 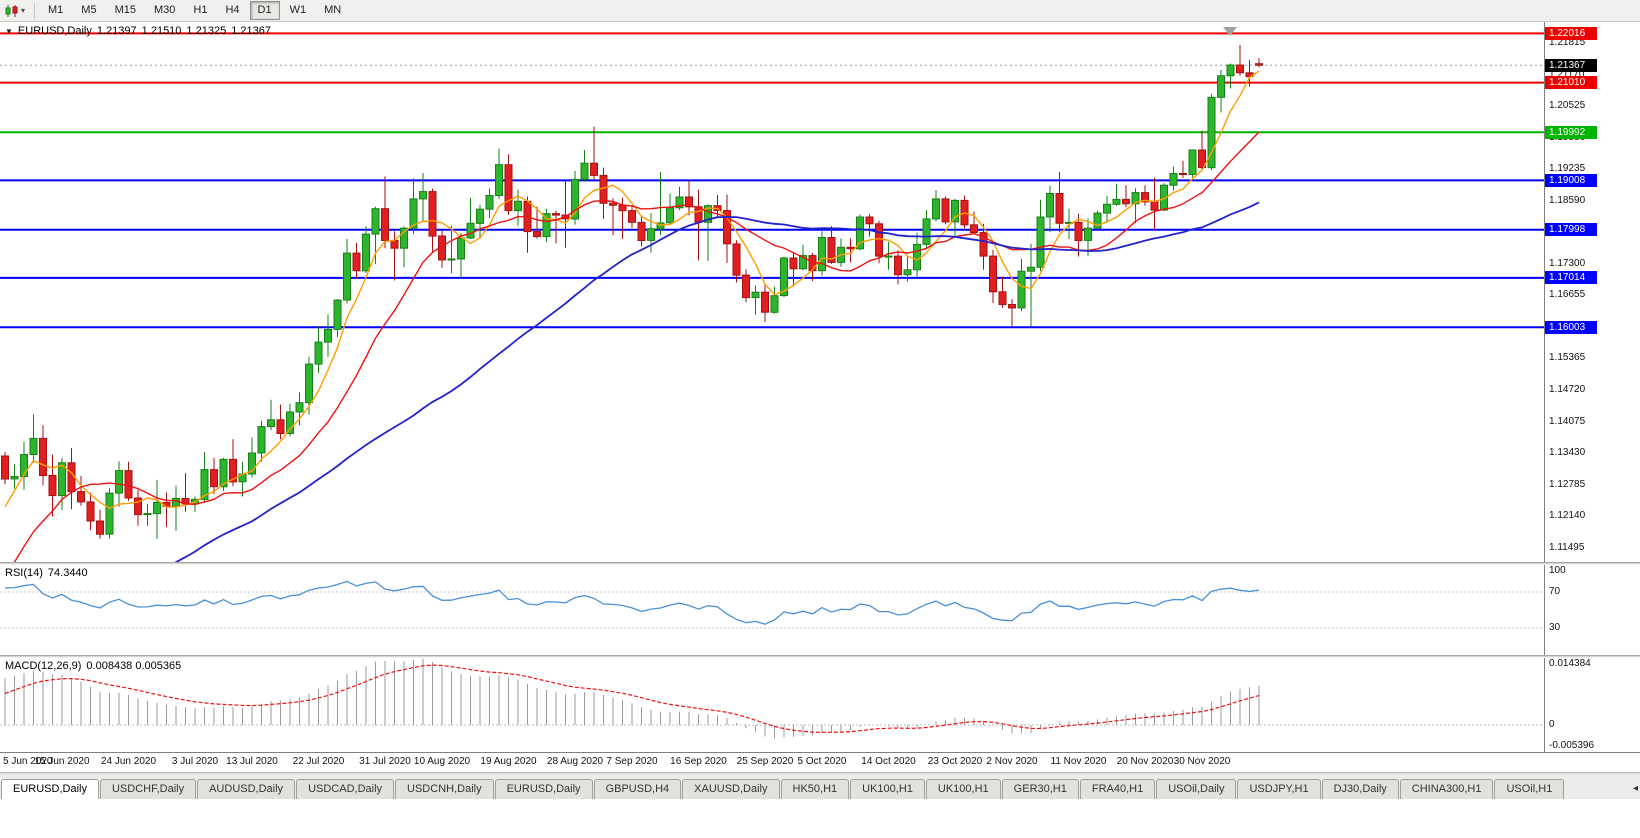 I want to click on timeframe-button-d1: D1, so click(x=264, y=10).